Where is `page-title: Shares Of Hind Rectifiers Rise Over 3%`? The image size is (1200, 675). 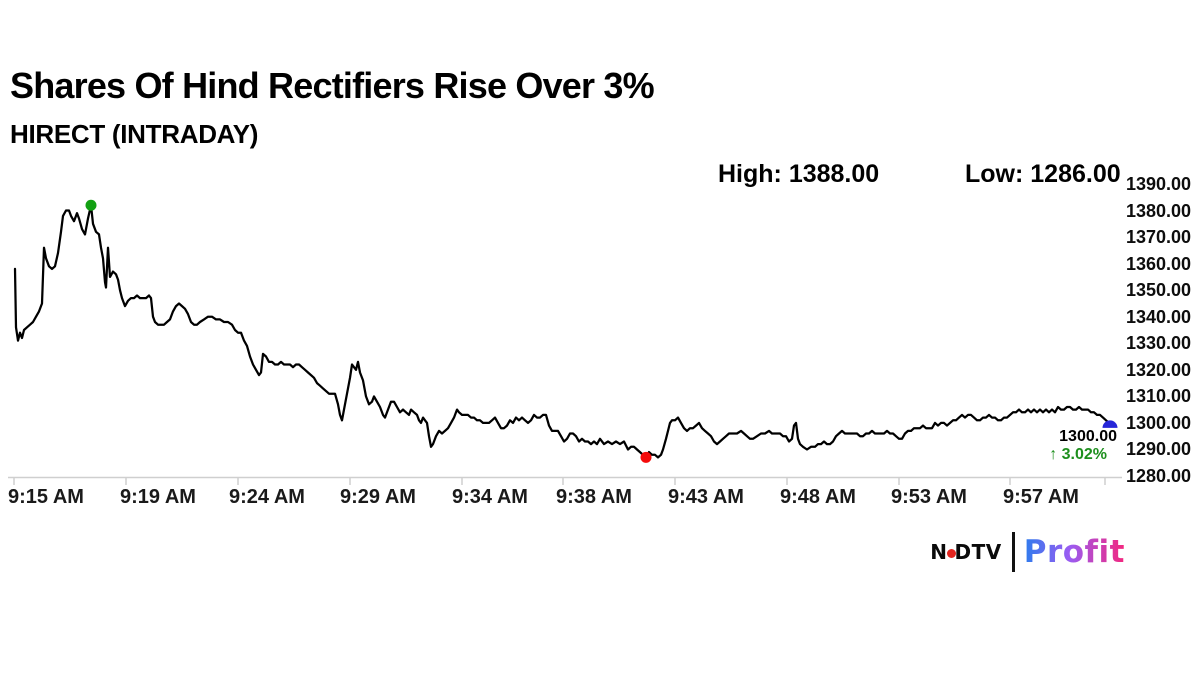 page-title: Shares Of Hind Rectifiers Rise Over 3% is located at coordinates (332, 85).